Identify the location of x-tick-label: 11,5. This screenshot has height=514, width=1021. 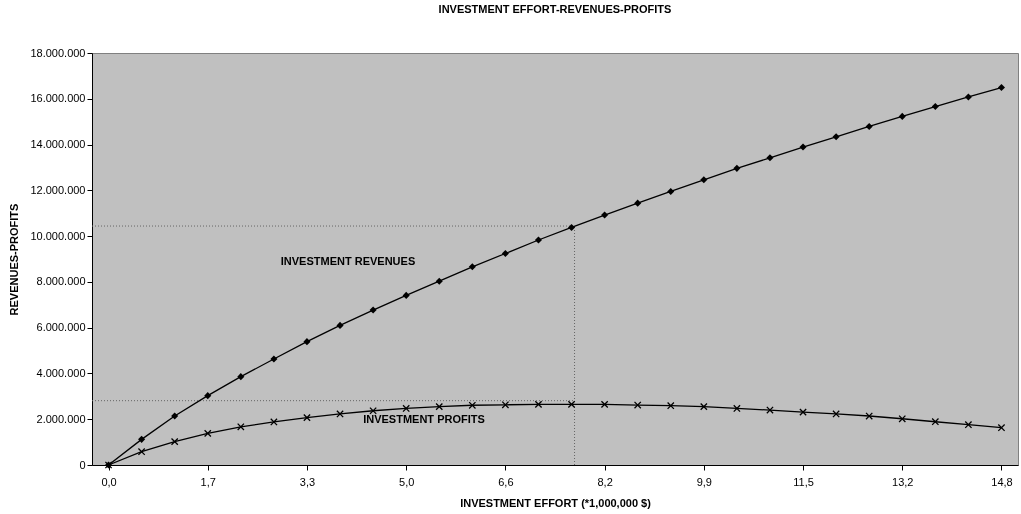
(803, 481).